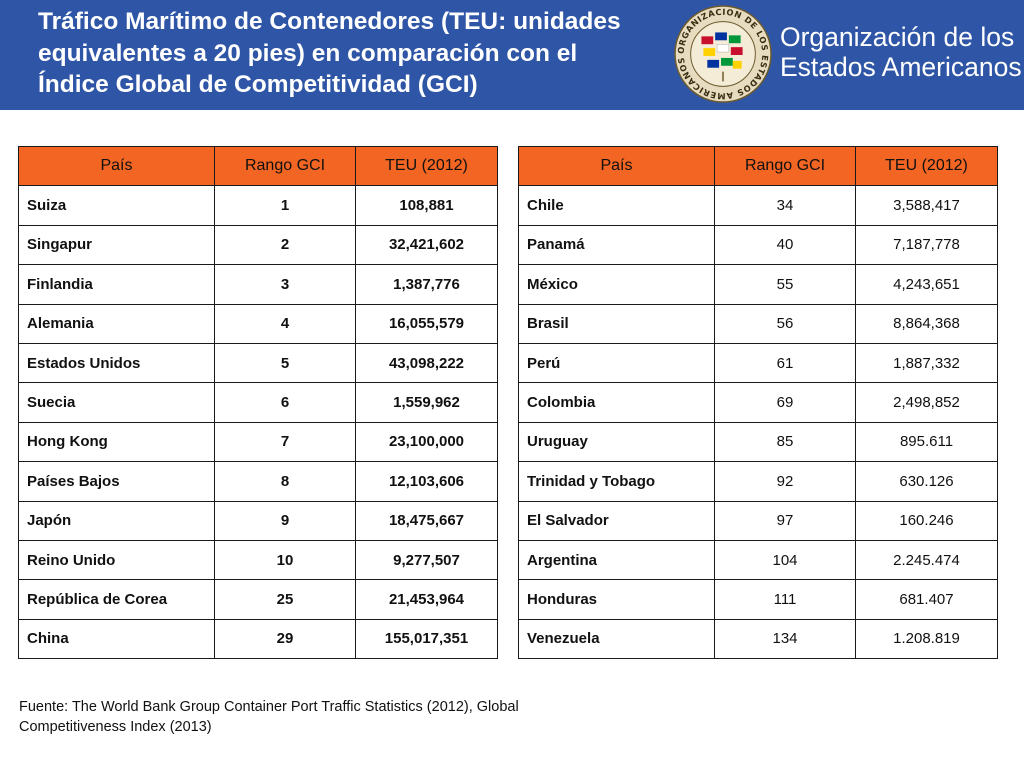 The height and width of the screenshot is (768, 1024). What do you see at coordinates (116, 402) in the screenshot?
I see `country-cell: Suecia` at bounding box center [116, 402].